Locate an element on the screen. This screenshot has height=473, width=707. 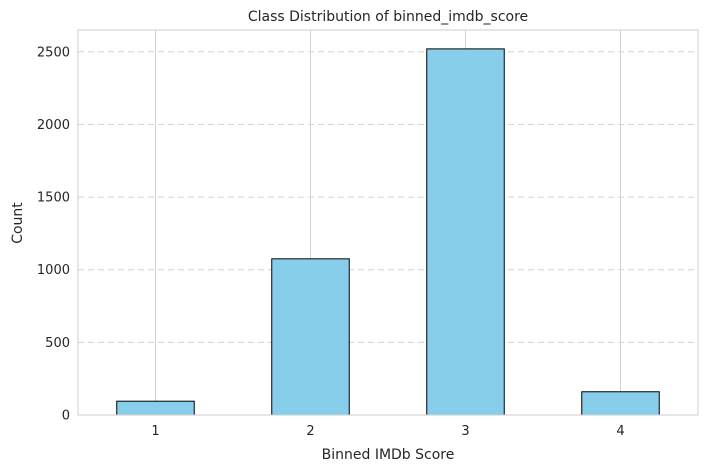
x-axis-label: Binned IMDb Score is located at coordinates (388, 455).